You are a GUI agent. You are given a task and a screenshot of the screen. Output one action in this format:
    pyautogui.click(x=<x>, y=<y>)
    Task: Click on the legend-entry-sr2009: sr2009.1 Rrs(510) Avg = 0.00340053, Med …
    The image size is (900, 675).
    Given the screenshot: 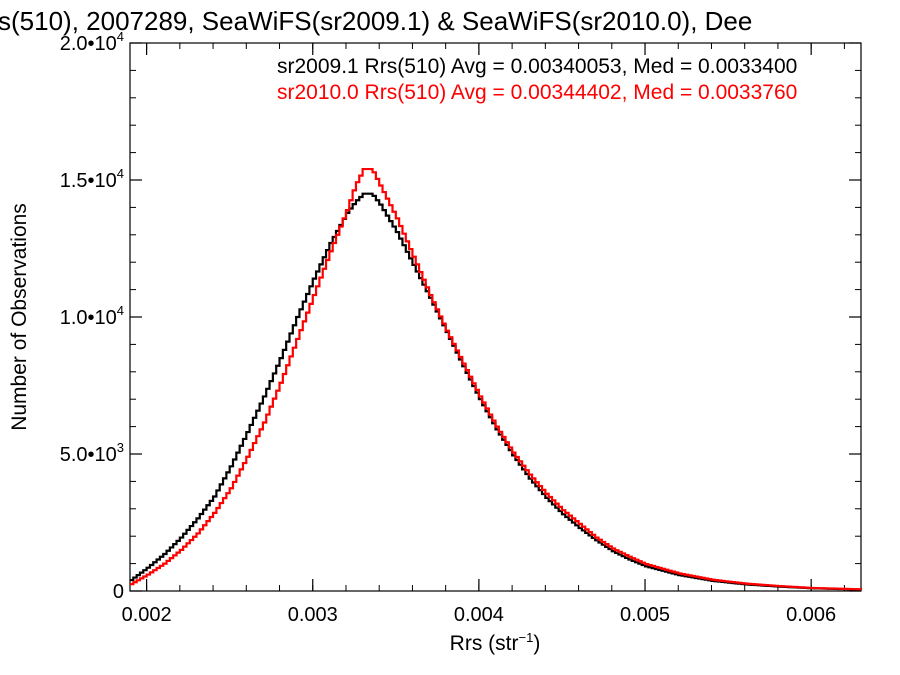 What is the action you would take?
    pyautogui.click(x=537, y=66)
    